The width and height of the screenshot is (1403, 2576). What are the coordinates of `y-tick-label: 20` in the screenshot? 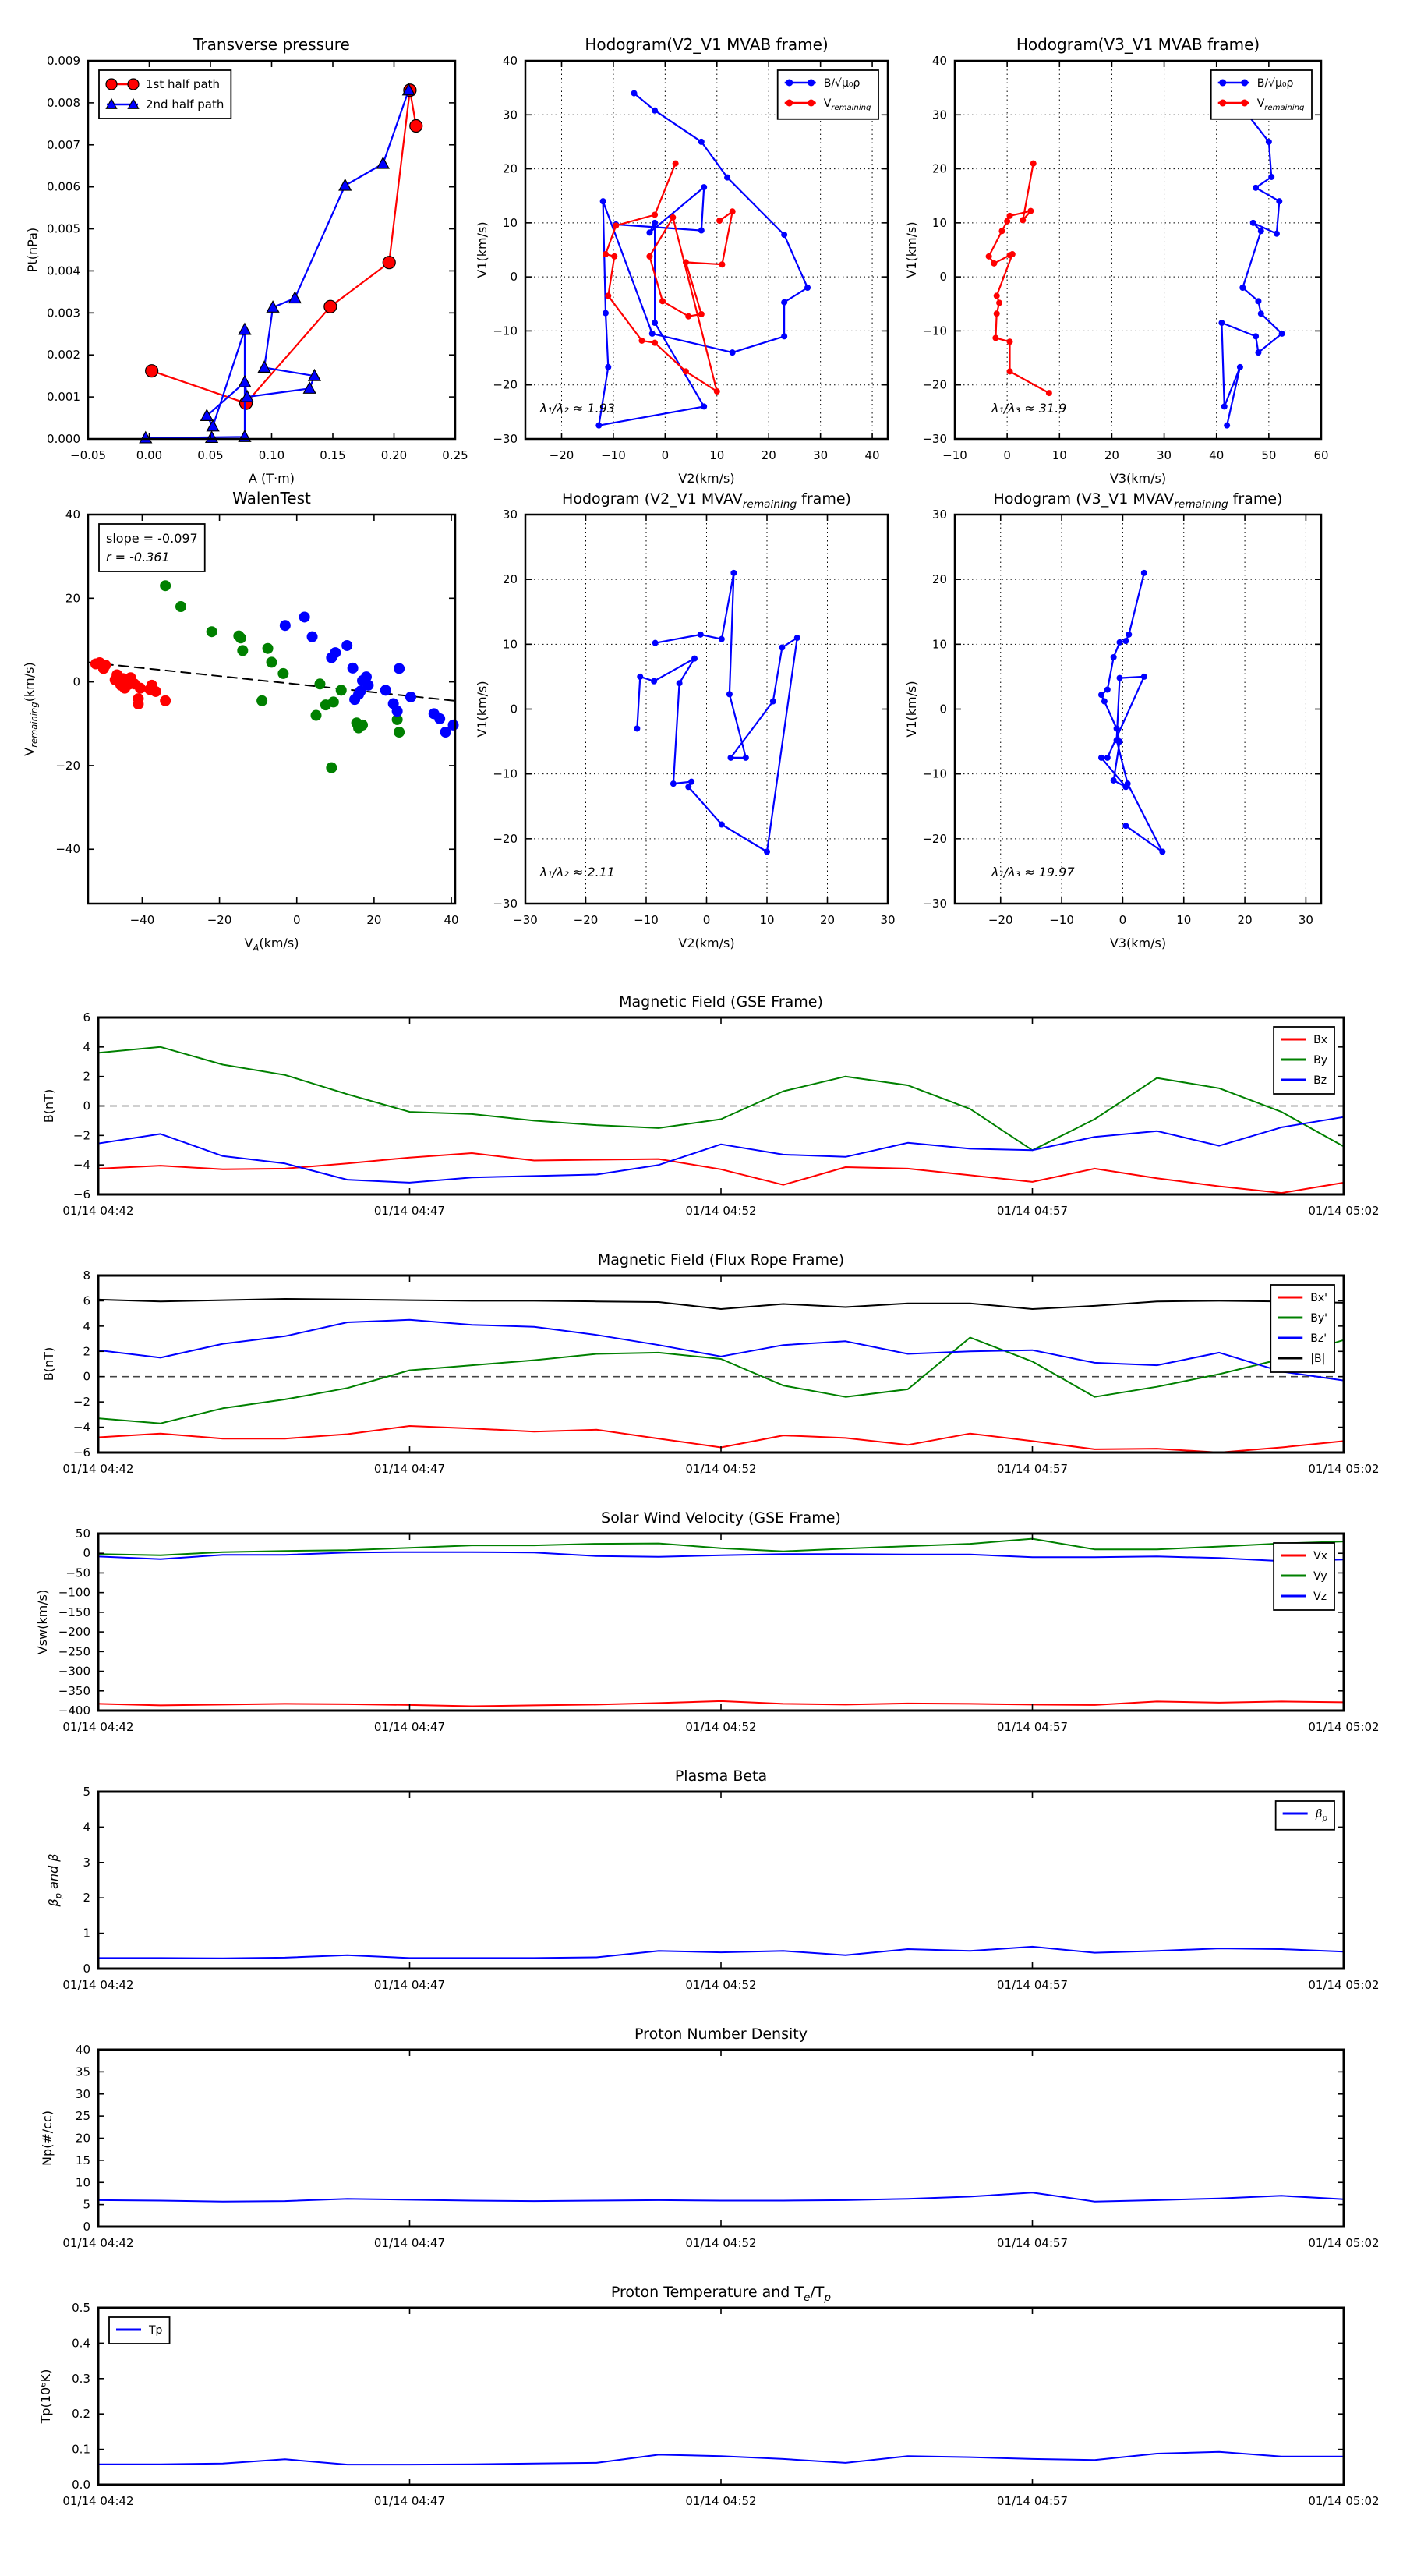 It's located at (940, 579).